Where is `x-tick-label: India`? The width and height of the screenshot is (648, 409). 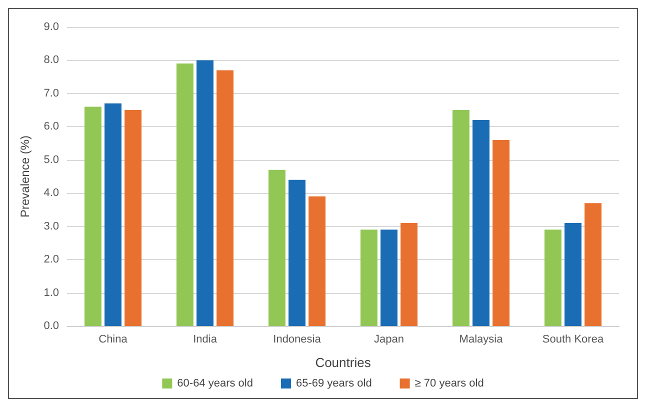 x-tick-label: India is located at coordinates (205, 340).